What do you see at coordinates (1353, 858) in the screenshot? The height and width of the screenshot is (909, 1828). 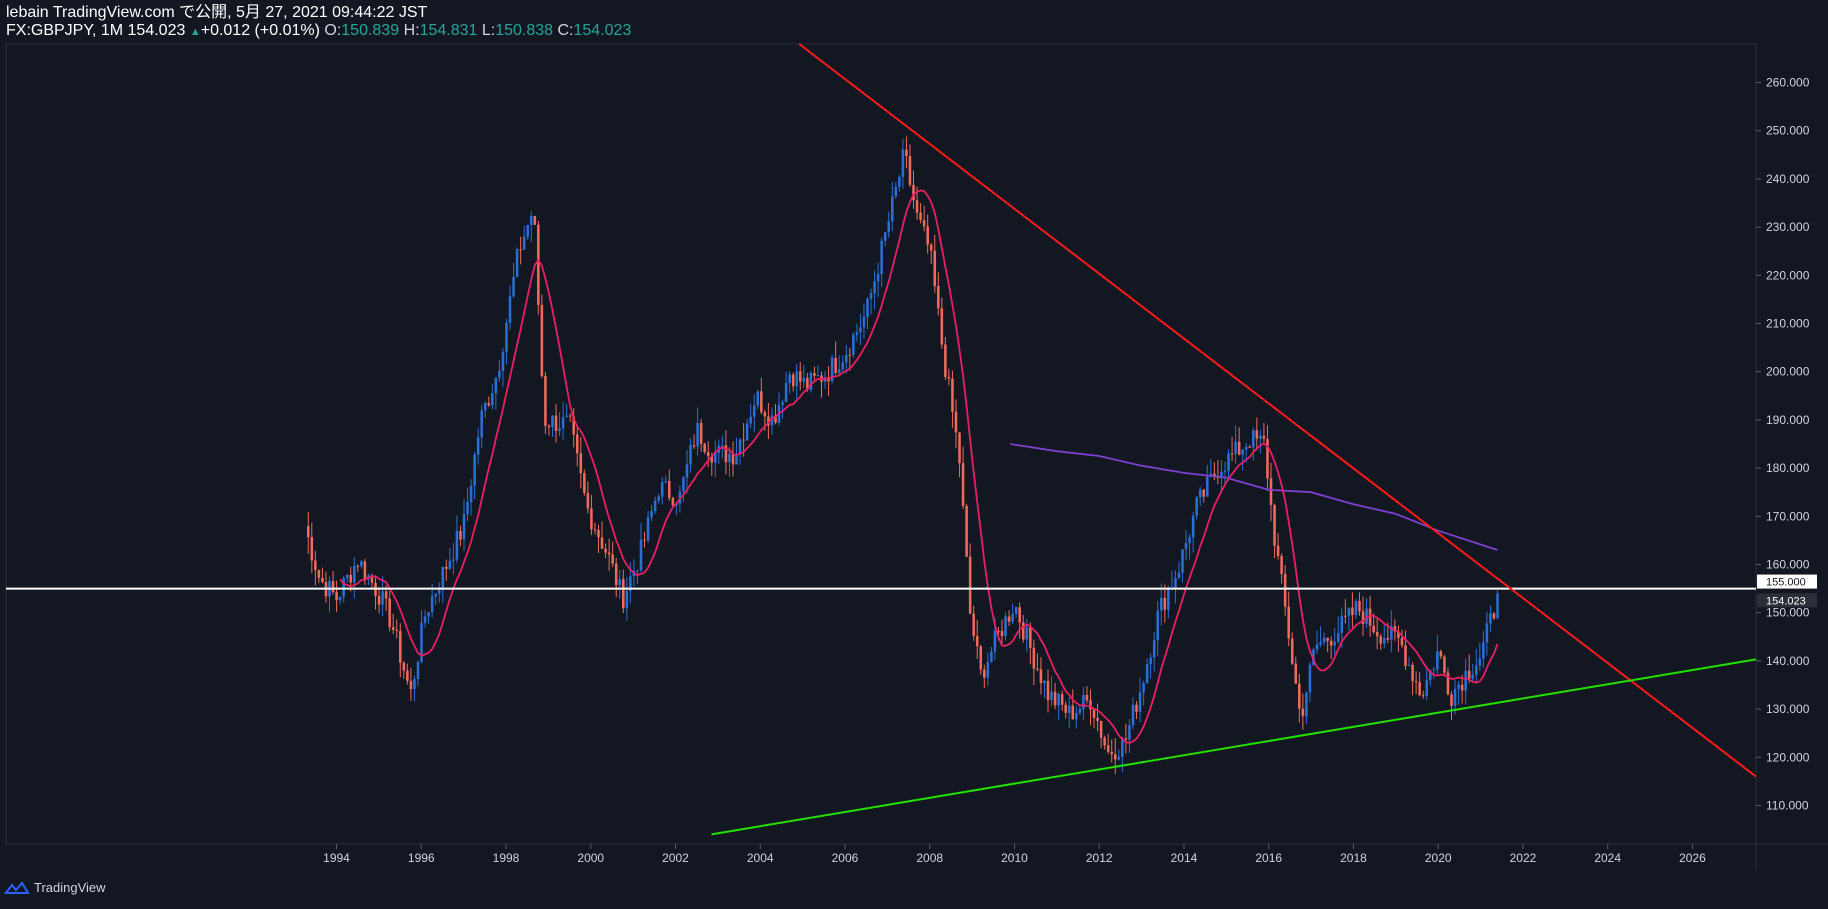 I see `x-tick-label: 2018` at bounding box center [1353, 858].